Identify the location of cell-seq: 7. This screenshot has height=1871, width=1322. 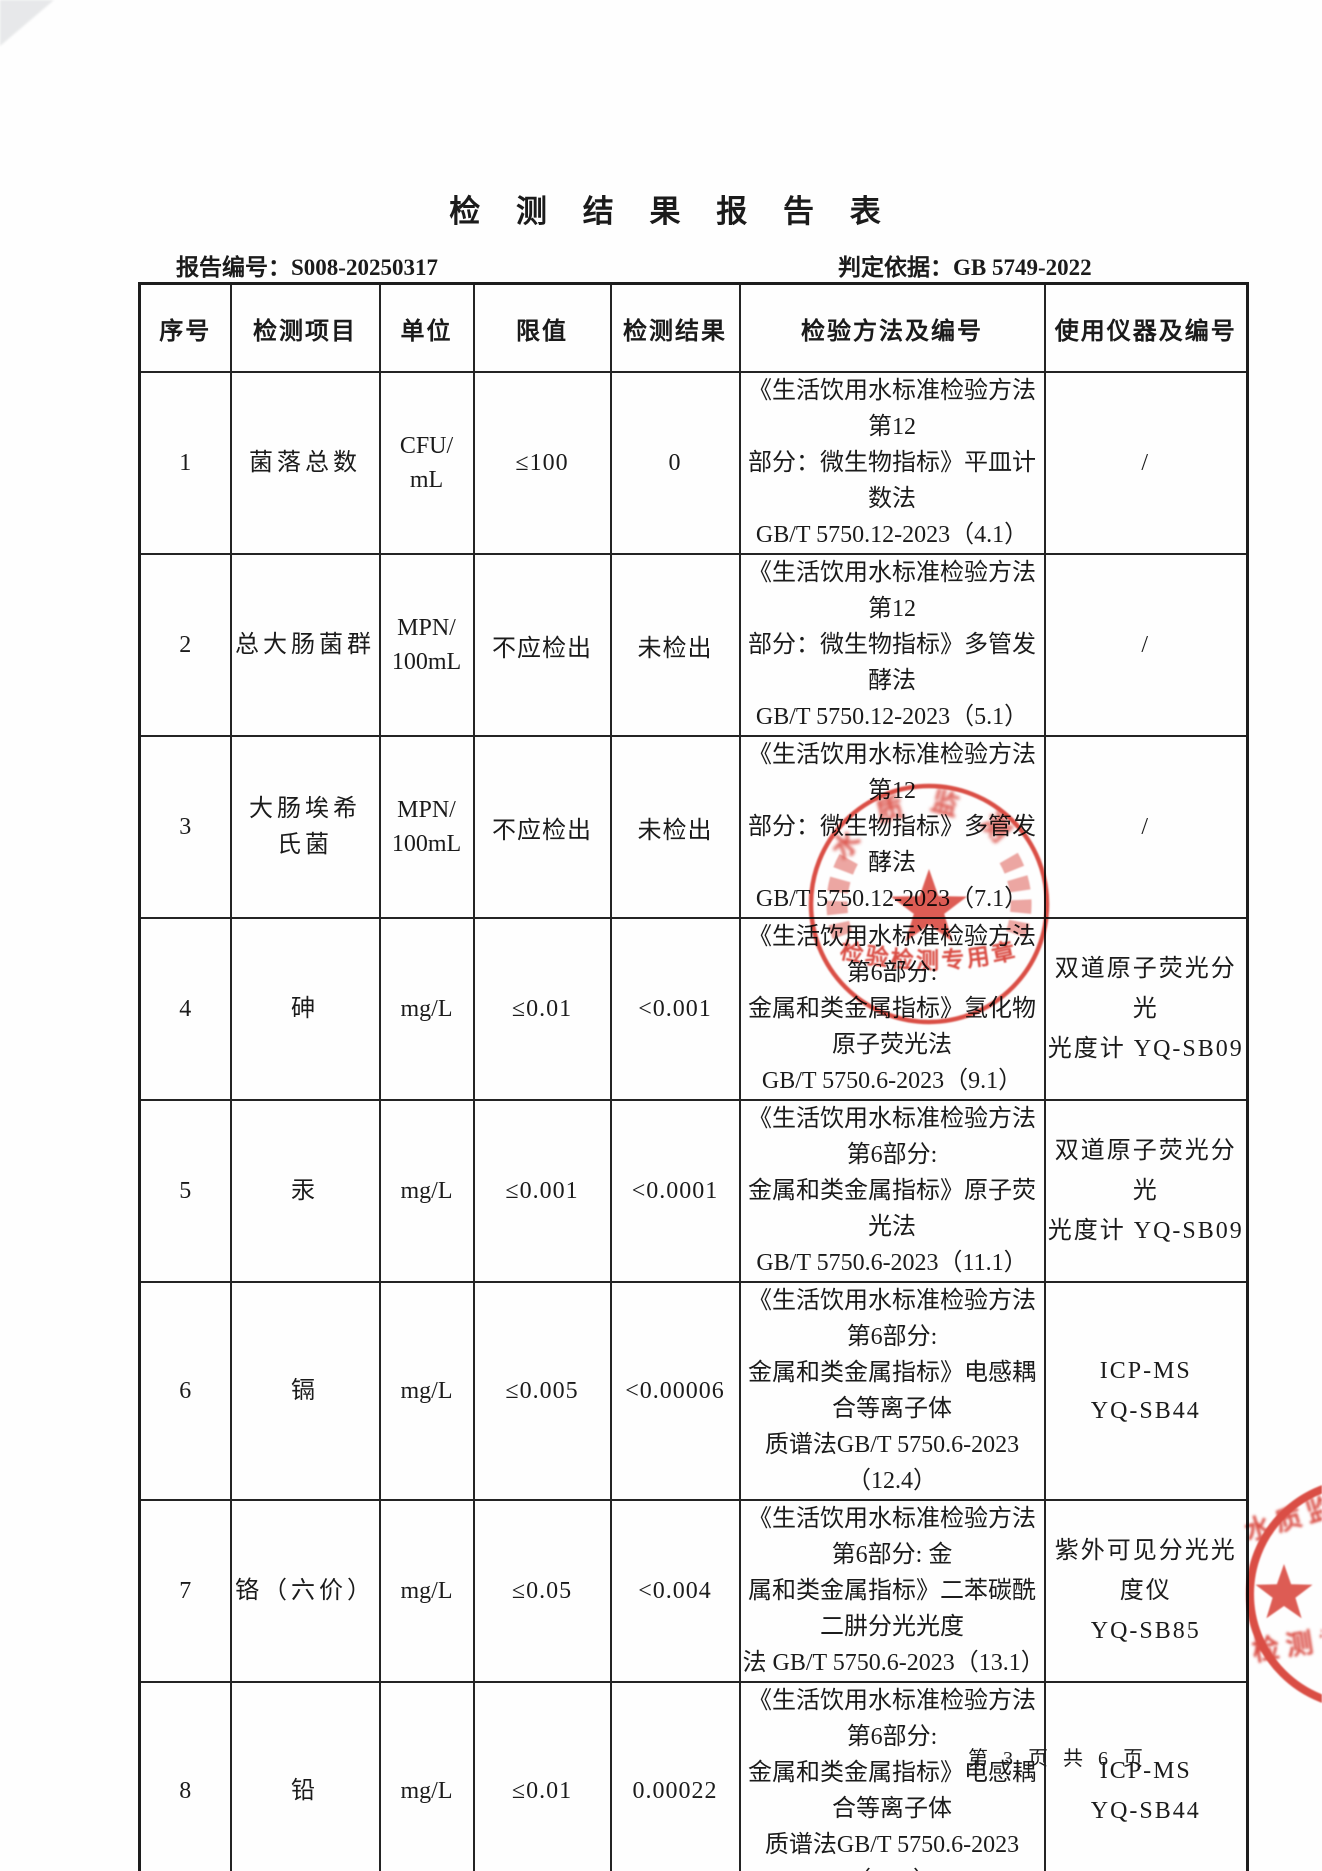
(185, 1591).